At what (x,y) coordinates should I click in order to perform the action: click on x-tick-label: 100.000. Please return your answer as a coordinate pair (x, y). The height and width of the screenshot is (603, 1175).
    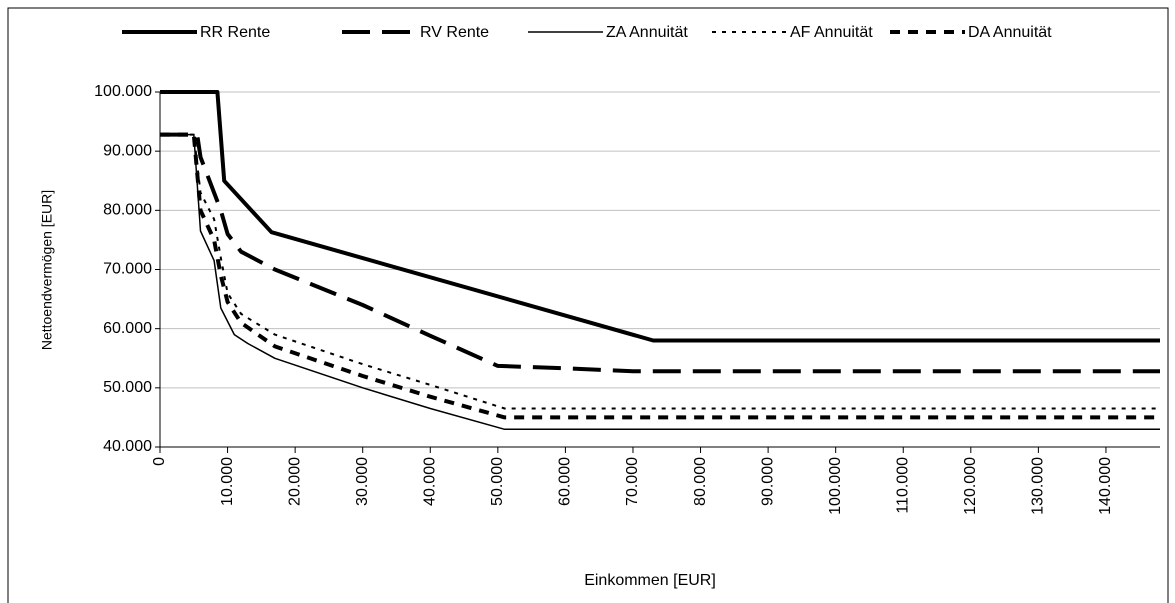
    Looking at the image, I should click on (835, 486).